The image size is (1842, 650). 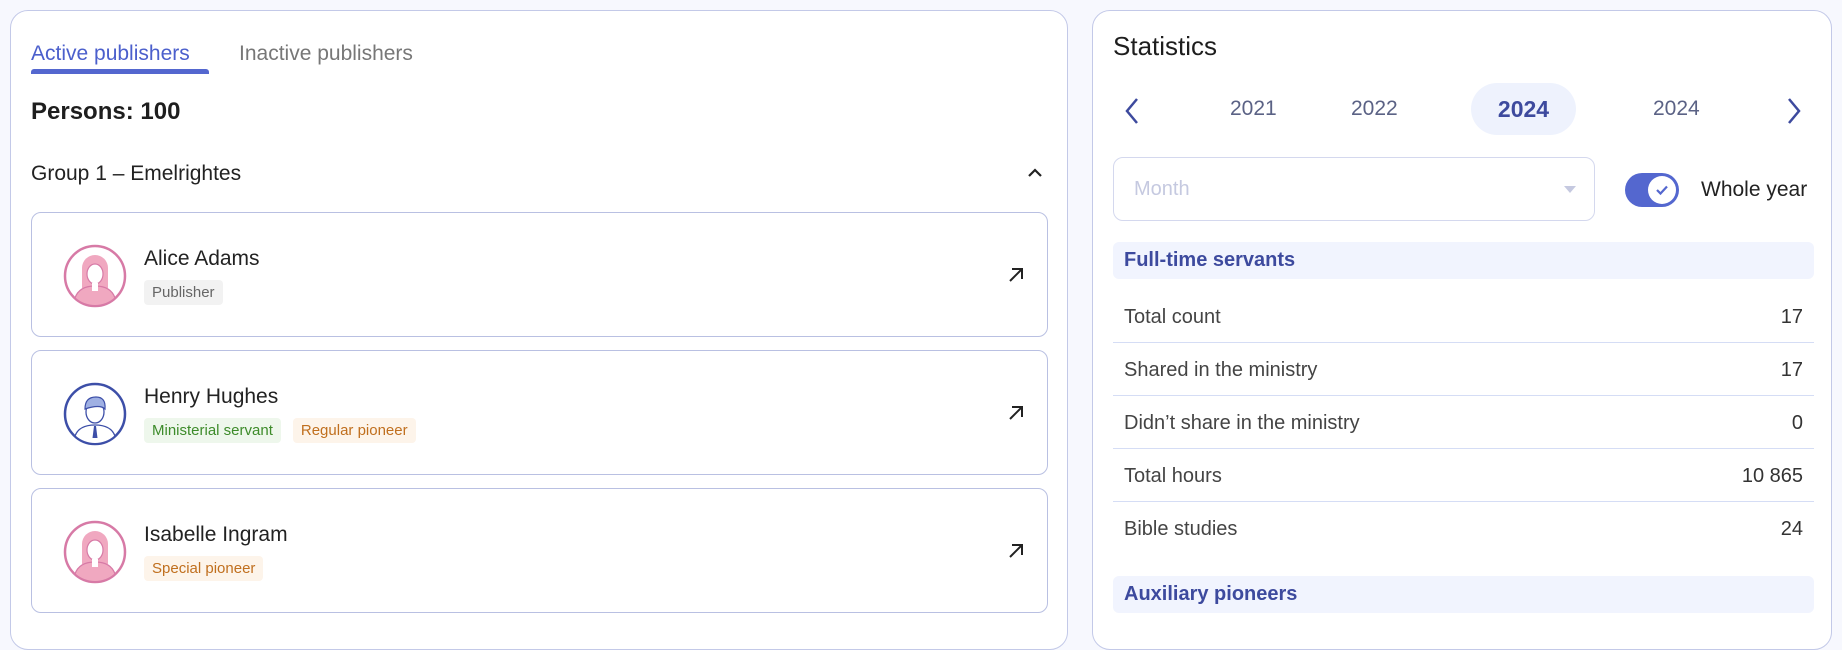 What do you see at coordinates (1463, 475) in the screenshot?
I see `stat-row: Total hours 10 865` at bounding box center [1463, 475].